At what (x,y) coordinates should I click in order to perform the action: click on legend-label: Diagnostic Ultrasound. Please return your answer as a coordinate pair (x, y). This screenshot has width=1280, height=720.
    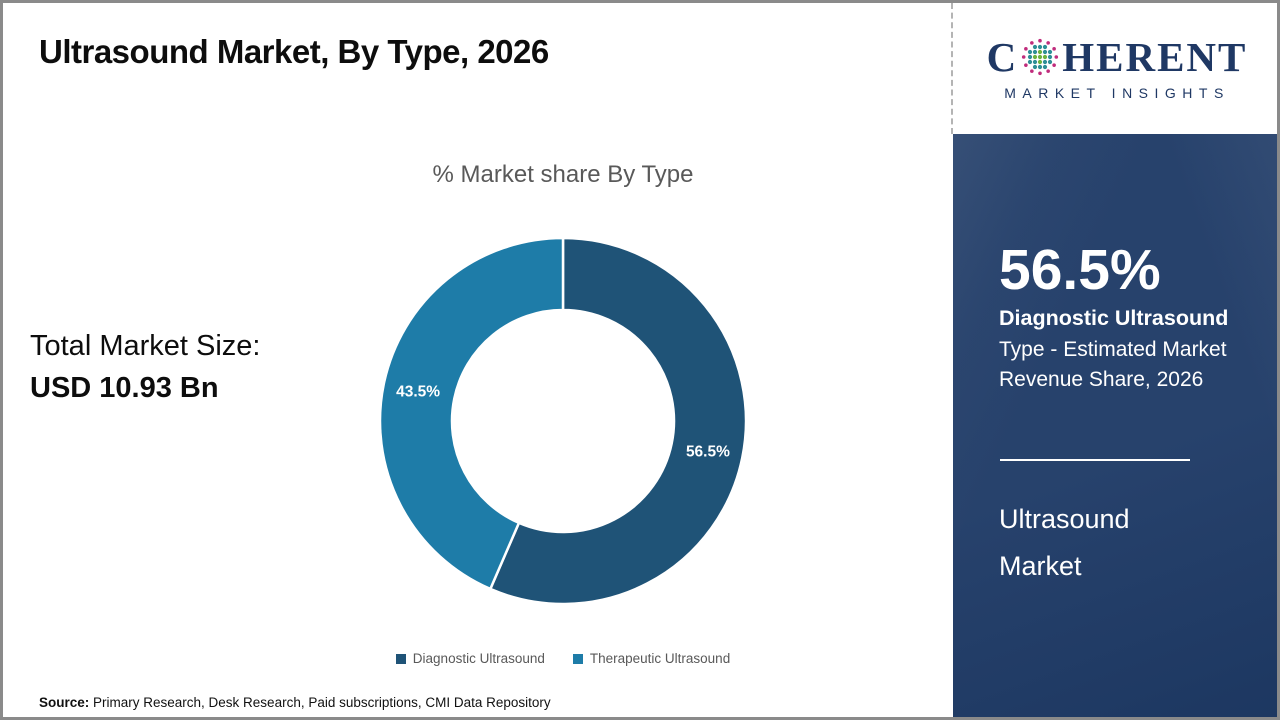
    Looking at the image, I should click on (478, 658).